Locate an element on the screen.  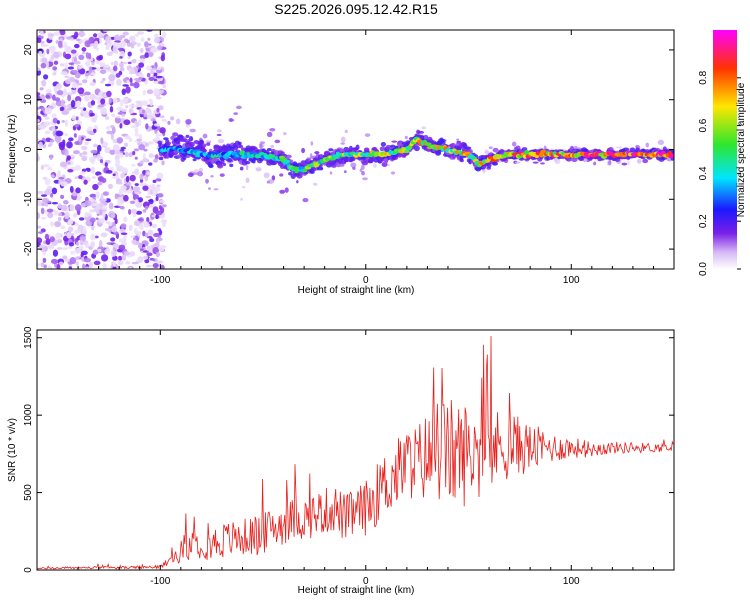
snr-y-tick-label: 0 is located at coordinates (28, 570).